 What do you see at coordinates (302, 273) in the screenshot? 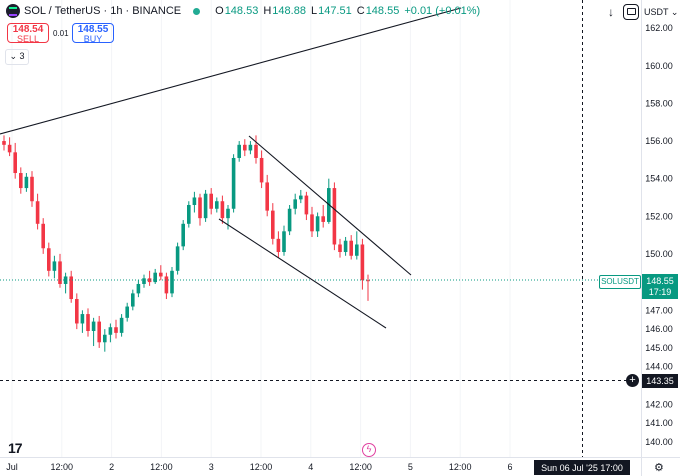
I see `trendline-flag-lower` at bounding box center [302, 273].